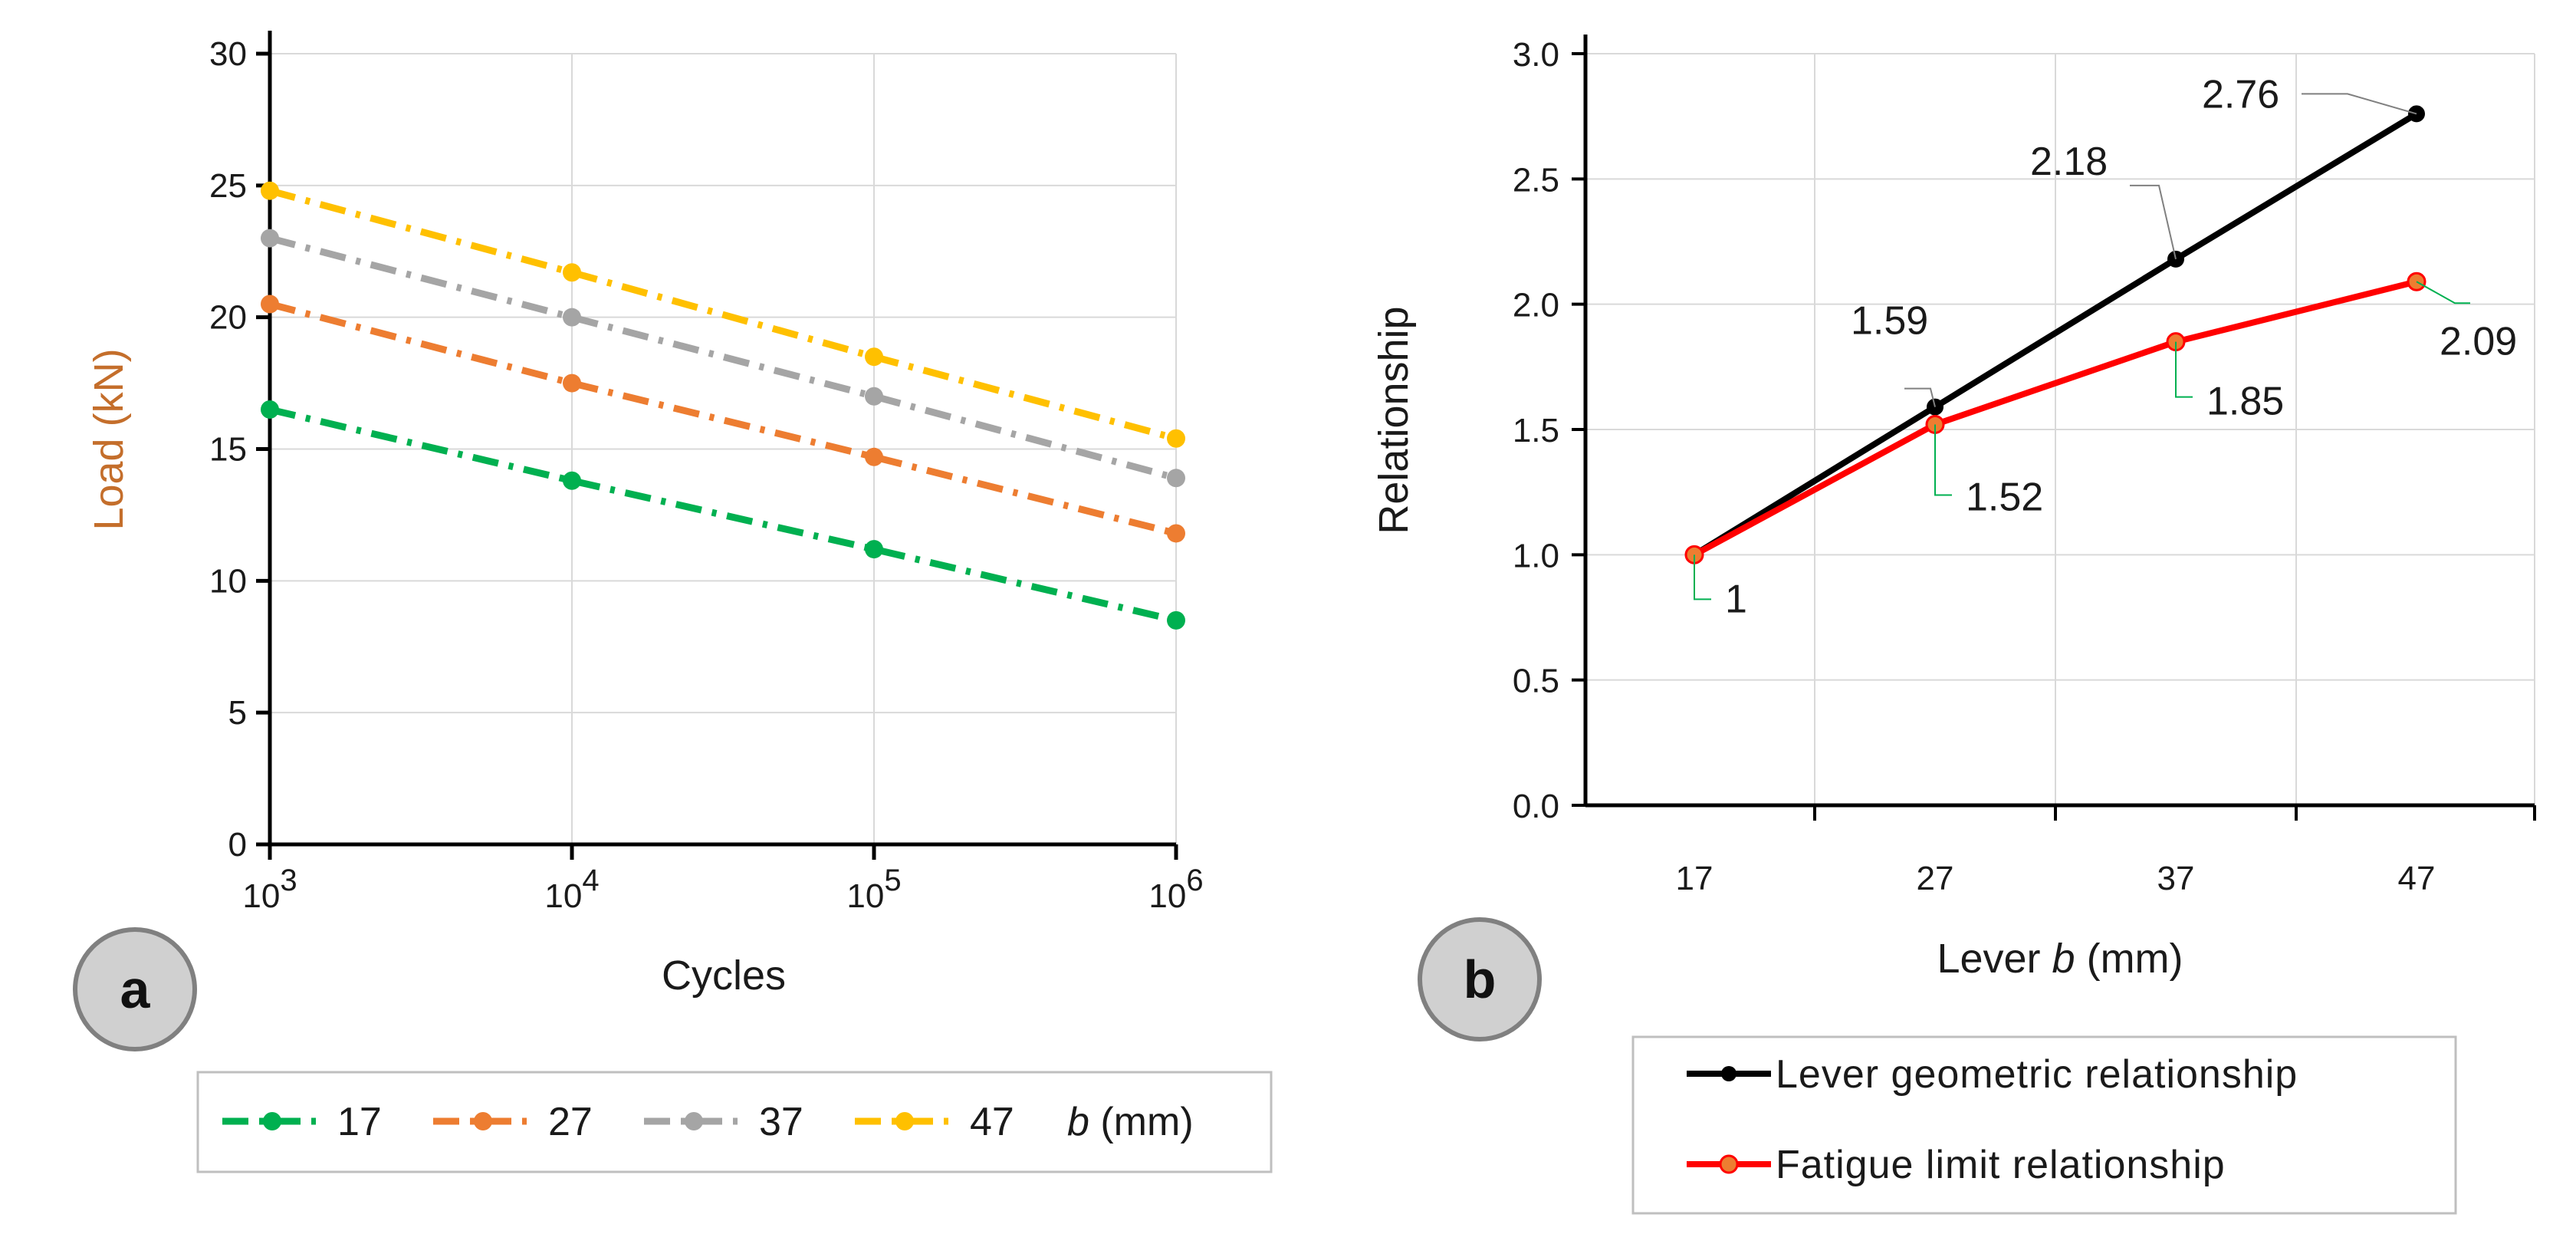  I want to click on panel-a-legend-label-27: 27, so click(571, 1122).